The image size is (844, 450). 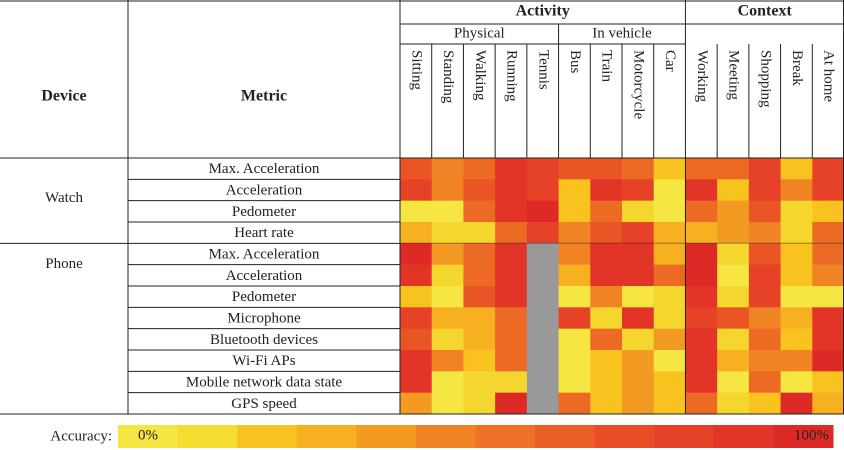 I want to click on column-label: Motorcycle, so click(x=638, y=84).